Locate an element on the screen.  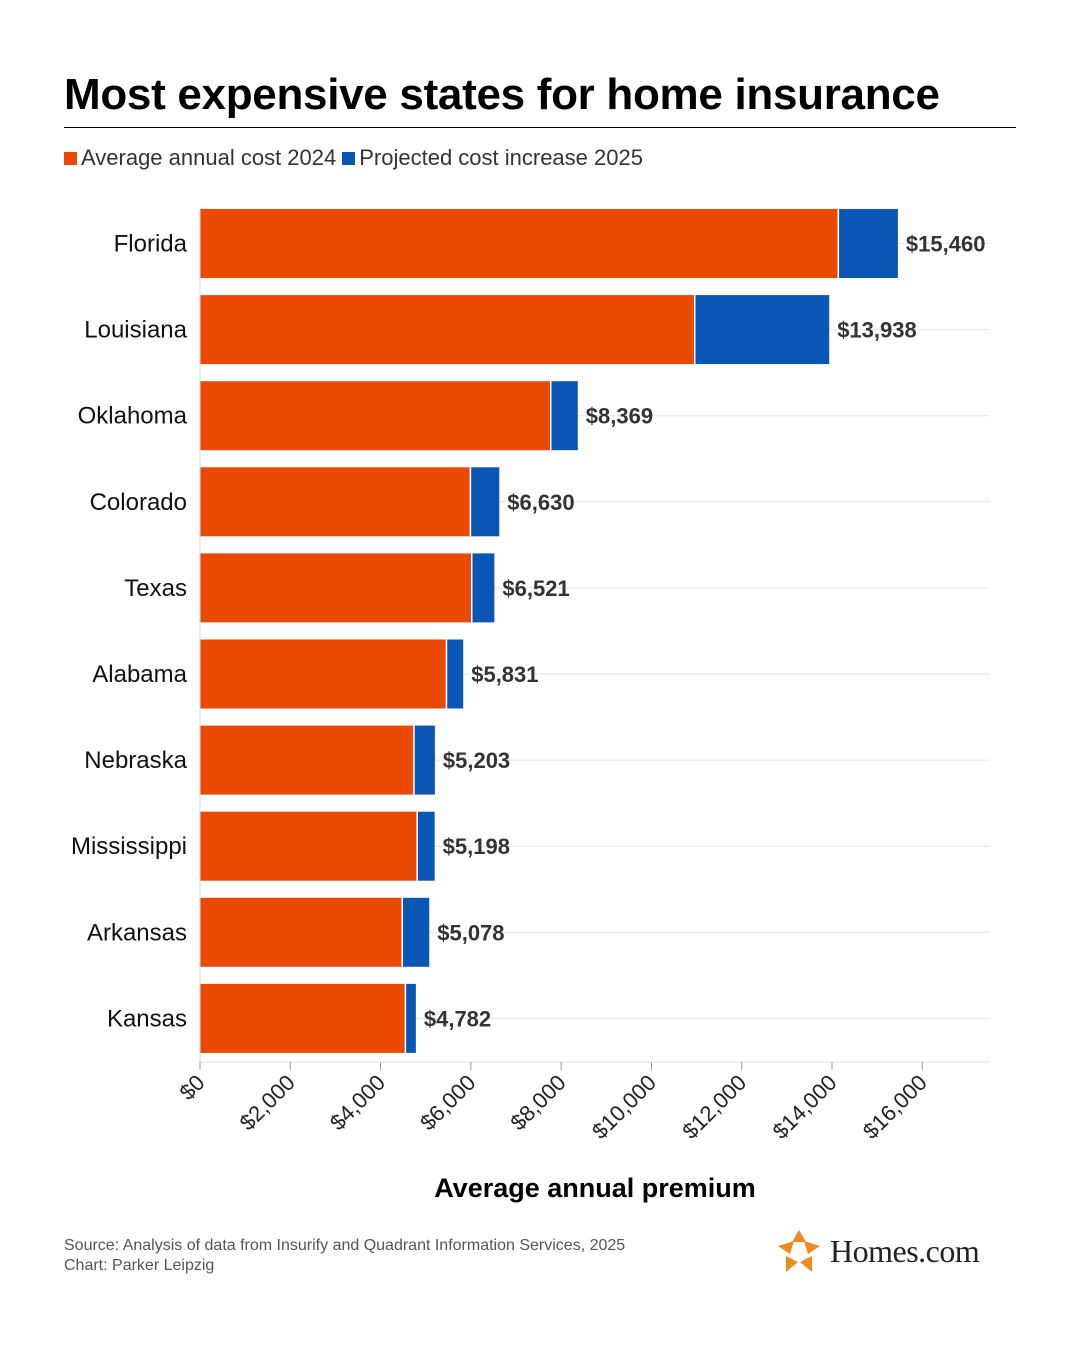
bar-2024-mississippi is located at coordinates (309, 846).